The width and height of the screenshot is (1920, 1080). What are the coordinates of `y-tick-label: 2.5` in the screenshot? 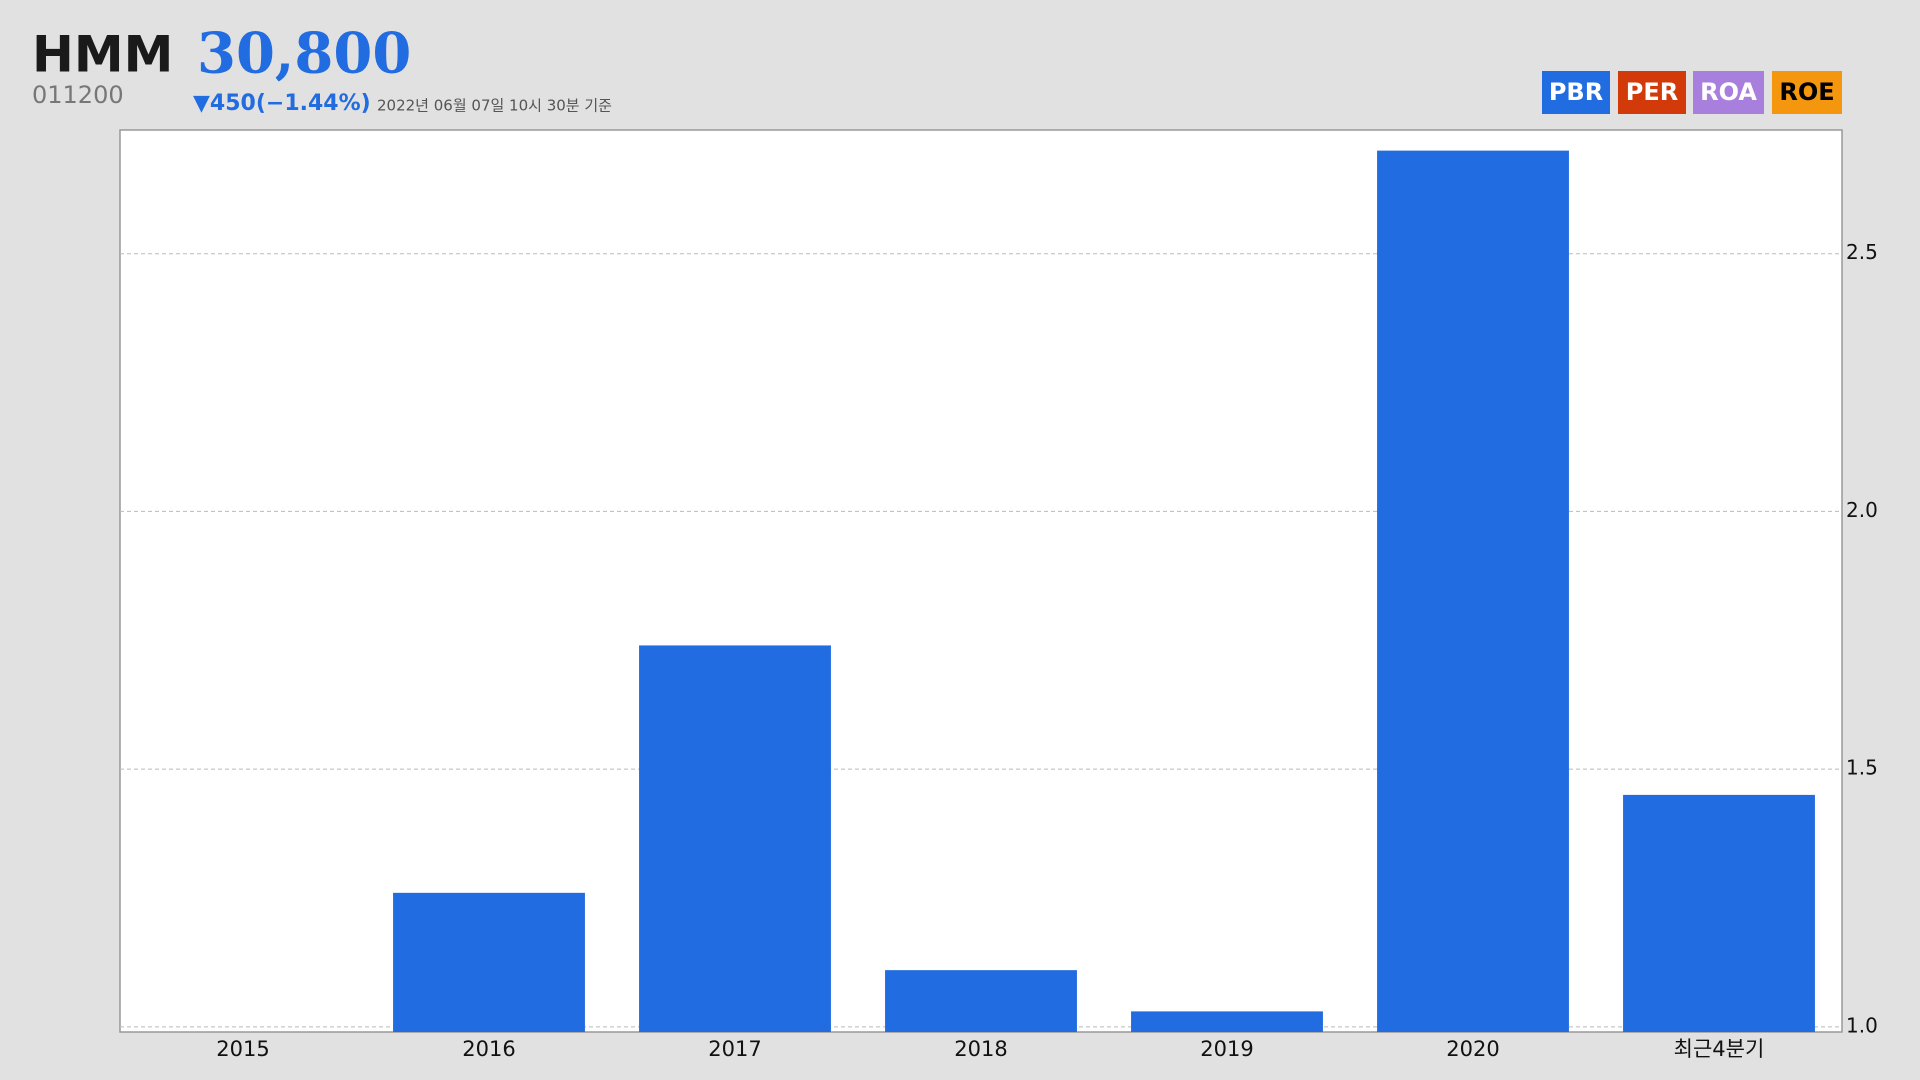 It's located at (1862, 252).